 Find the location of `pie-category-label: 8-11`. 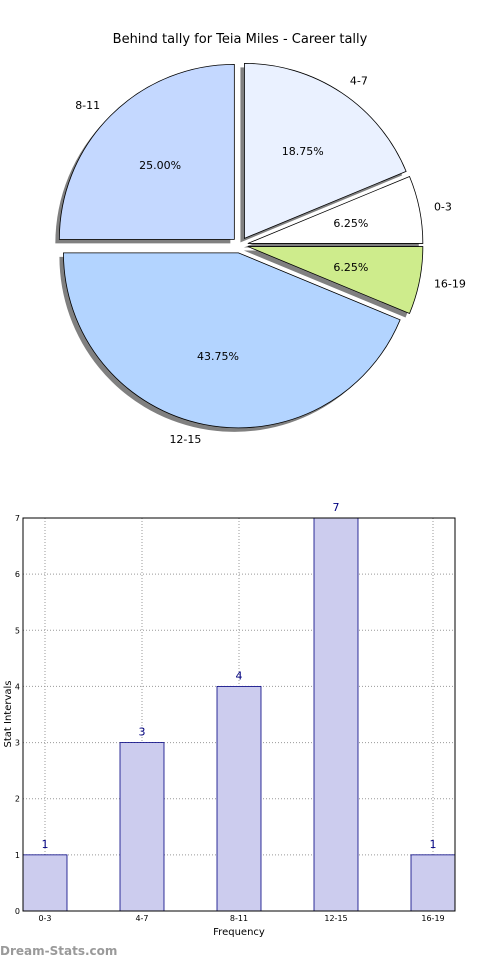

pie-category-label: 8-11 is located at coordinates (87, 105).